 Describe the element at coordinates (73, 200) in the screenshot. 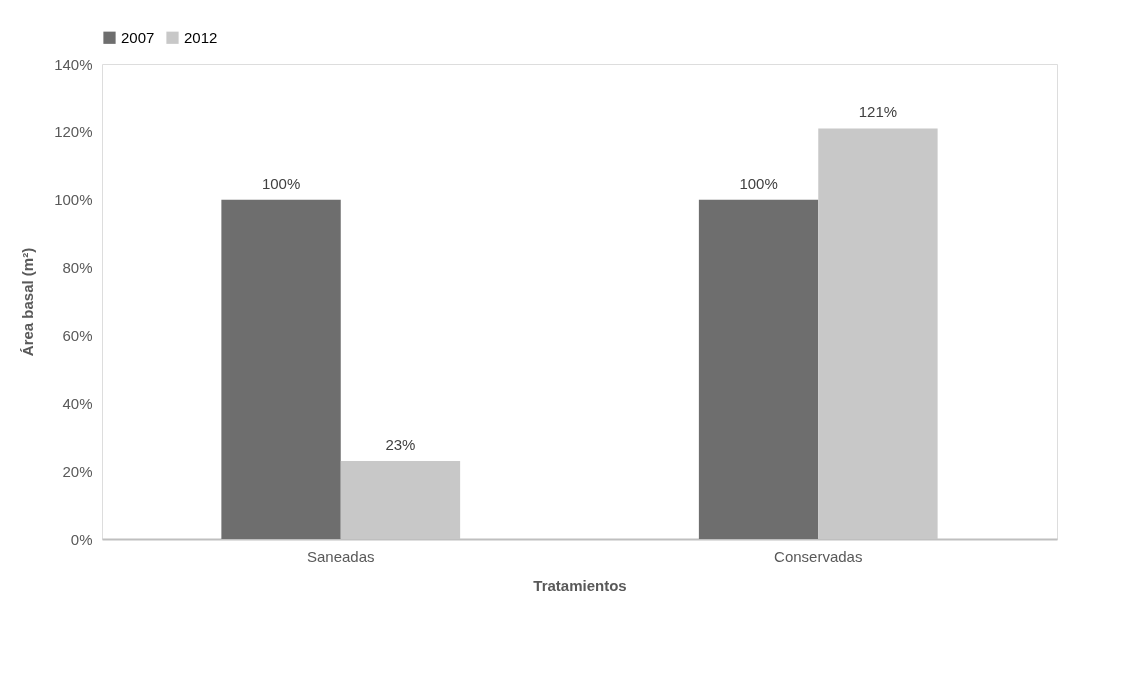

I see `y-tick-label: 100%` at that location.